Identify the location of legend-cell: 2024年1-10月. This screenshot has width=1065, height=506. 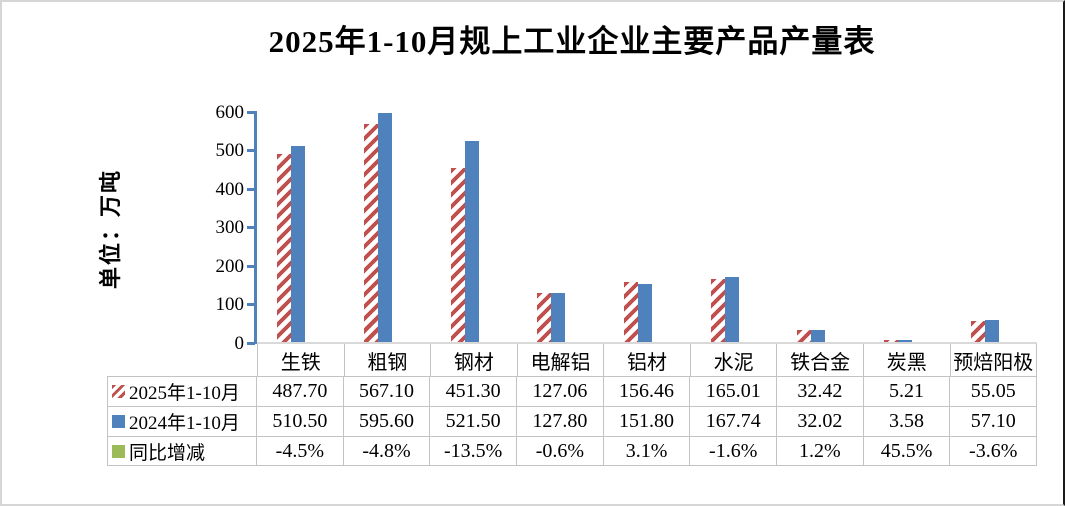
(182, 421).